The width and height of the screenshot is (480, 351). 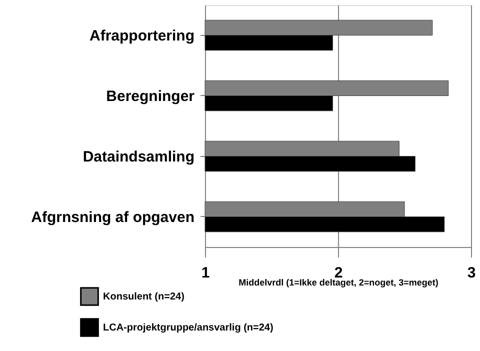 I want to click on x-tick-label: 3, so click(x=471, y=273).